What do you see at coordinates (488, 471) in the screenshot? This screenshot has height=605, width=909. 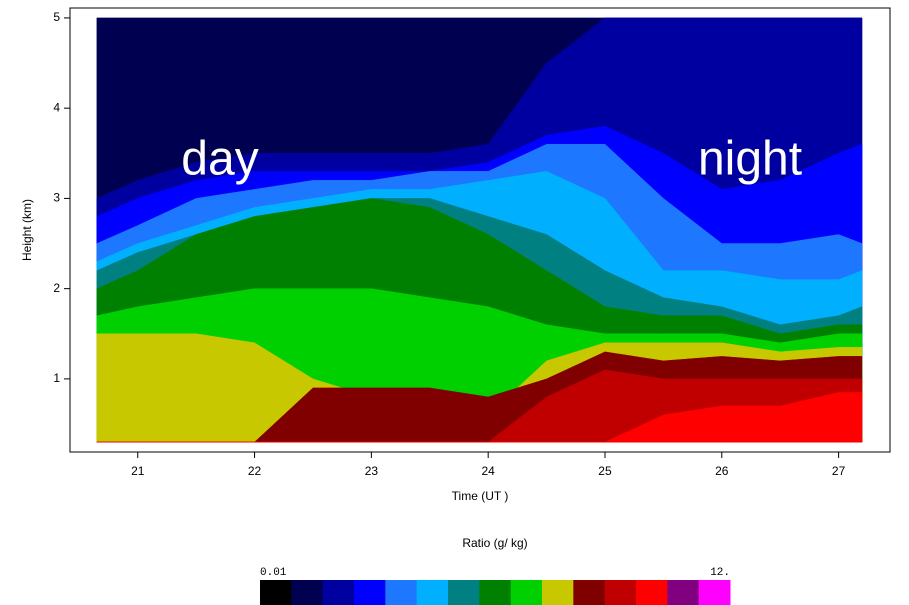 I see `x-tick-label: 24` at bounding box center [488, 471].